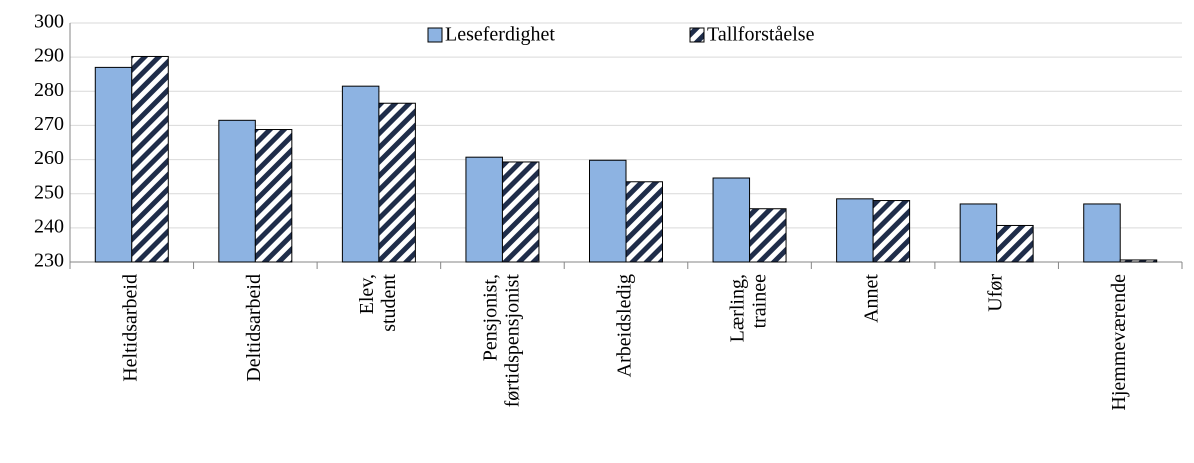 The image size is (1194, 463). Describe the element at coordinates (500, 35) in the screenshot. I see `legend-label: Leseferdighet` at that location.